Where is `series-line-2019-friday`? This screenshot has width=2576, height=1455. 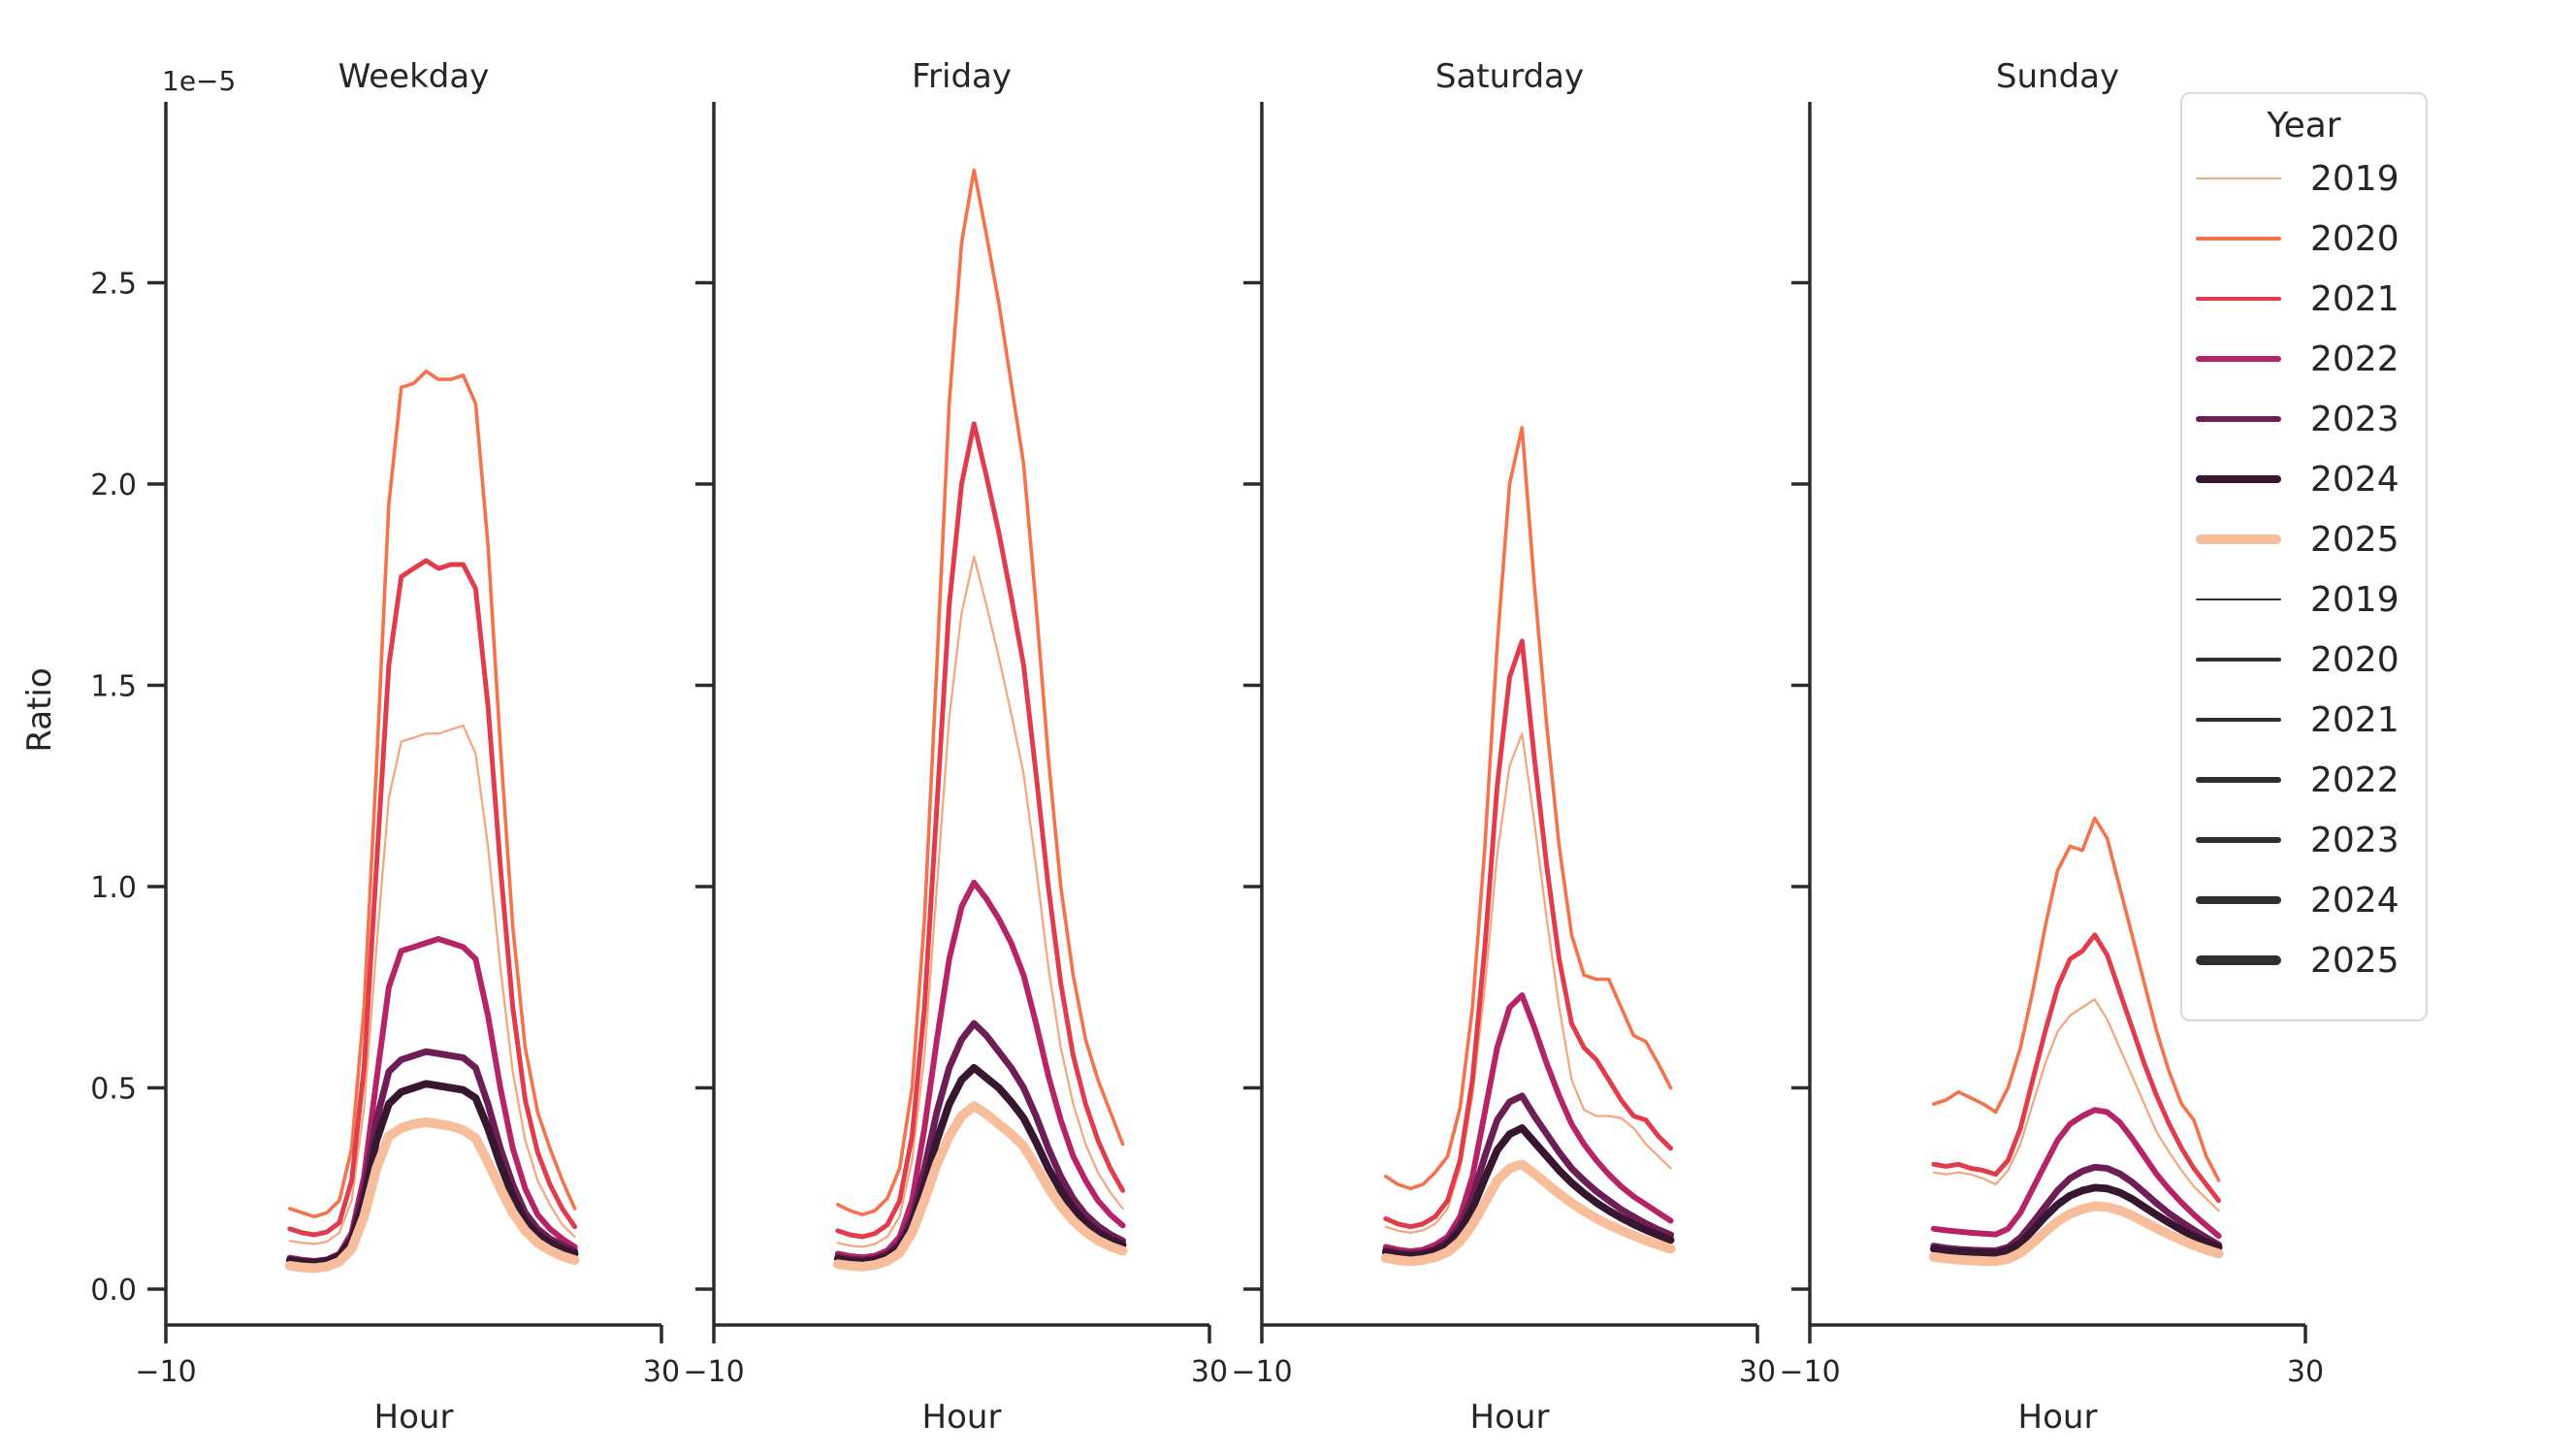 series-line-2019-friday is located at coordinates (980, 901).